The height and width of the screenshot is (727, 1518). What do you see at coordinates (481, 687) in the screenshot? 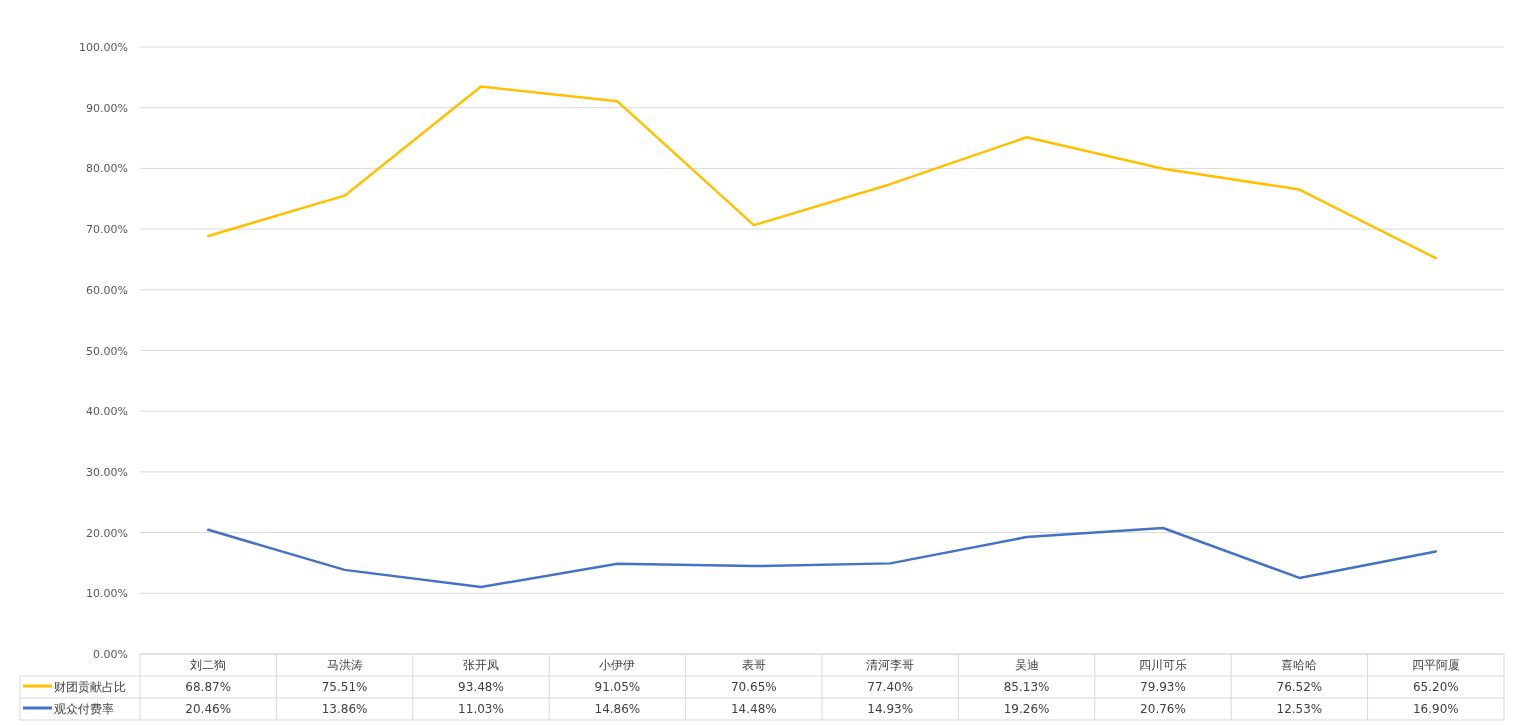
I see `data-label: 93.48%` at bounding box center [481, 687].